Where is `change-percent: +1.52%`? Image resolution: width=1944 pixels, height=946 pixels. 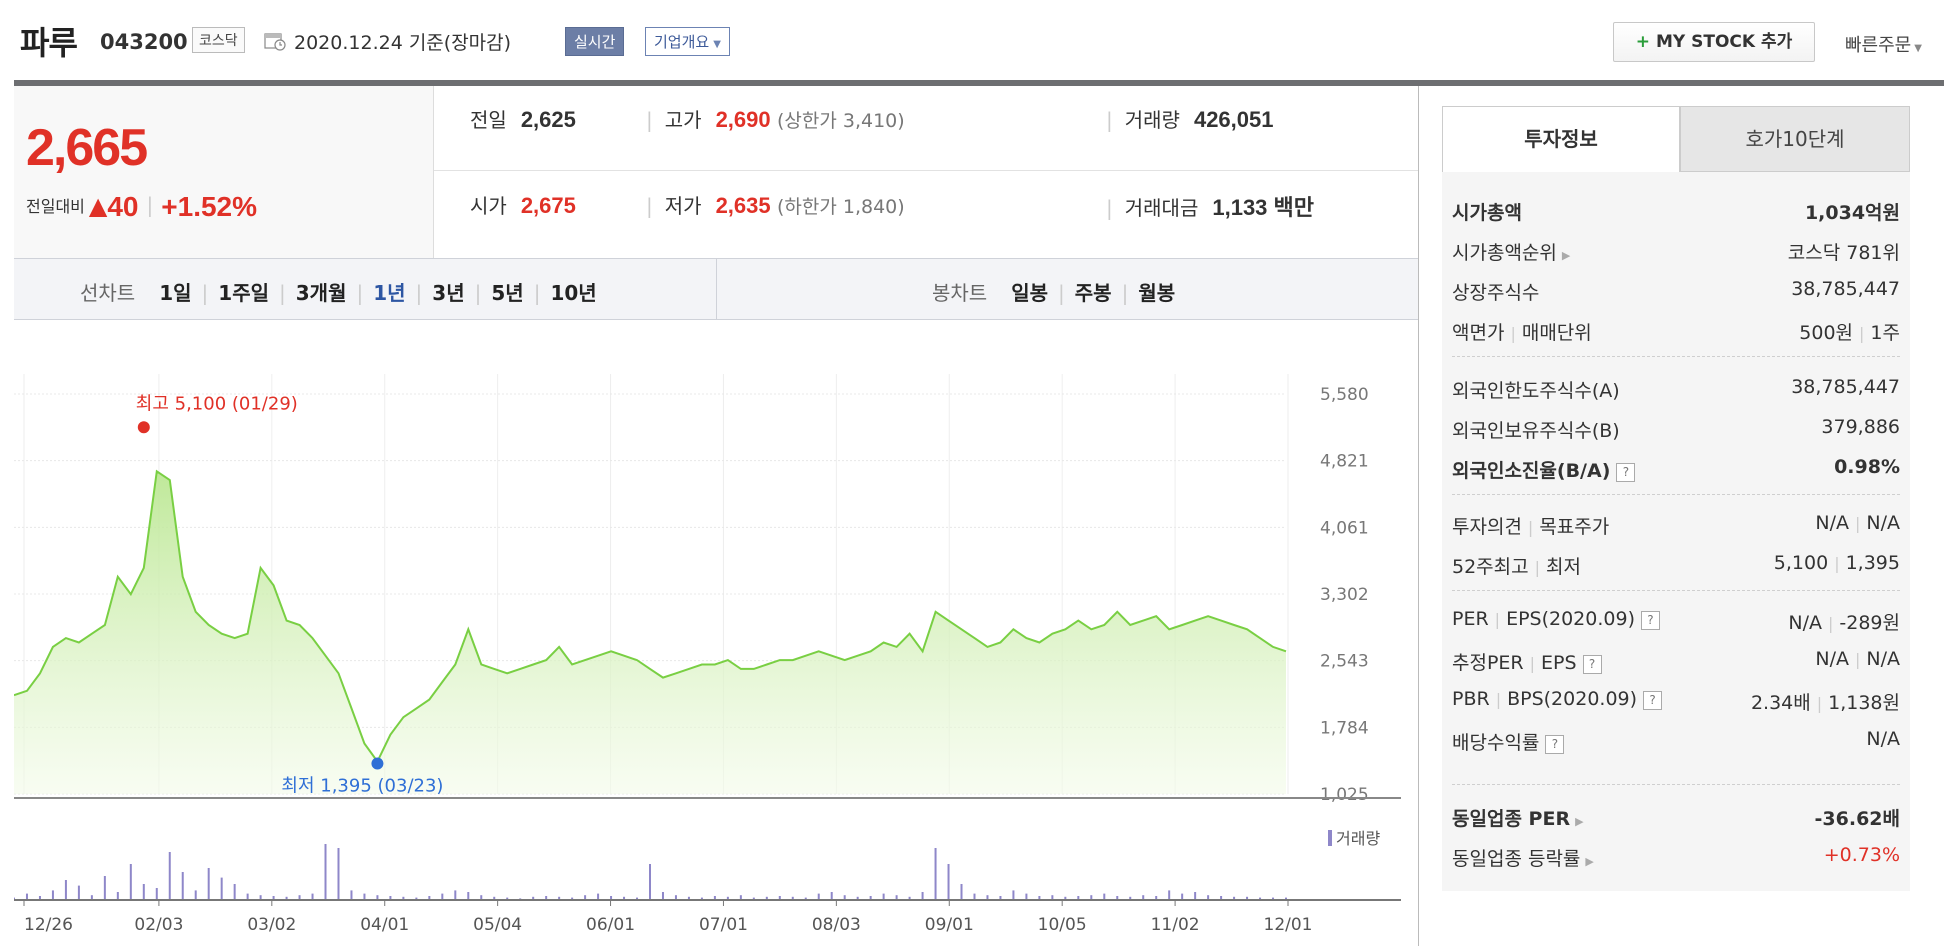 change-percent: +1.52% is located at coordinates (209, 206).